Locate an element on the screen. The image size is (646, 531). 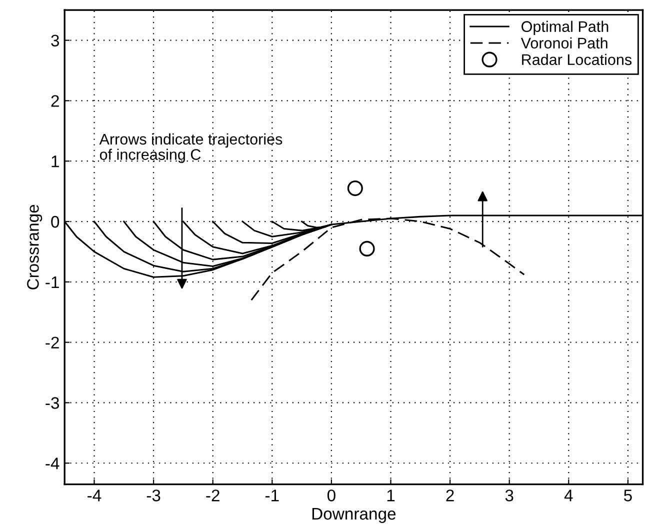
x-tick-label: -3 is located at coordinates (153, 496).